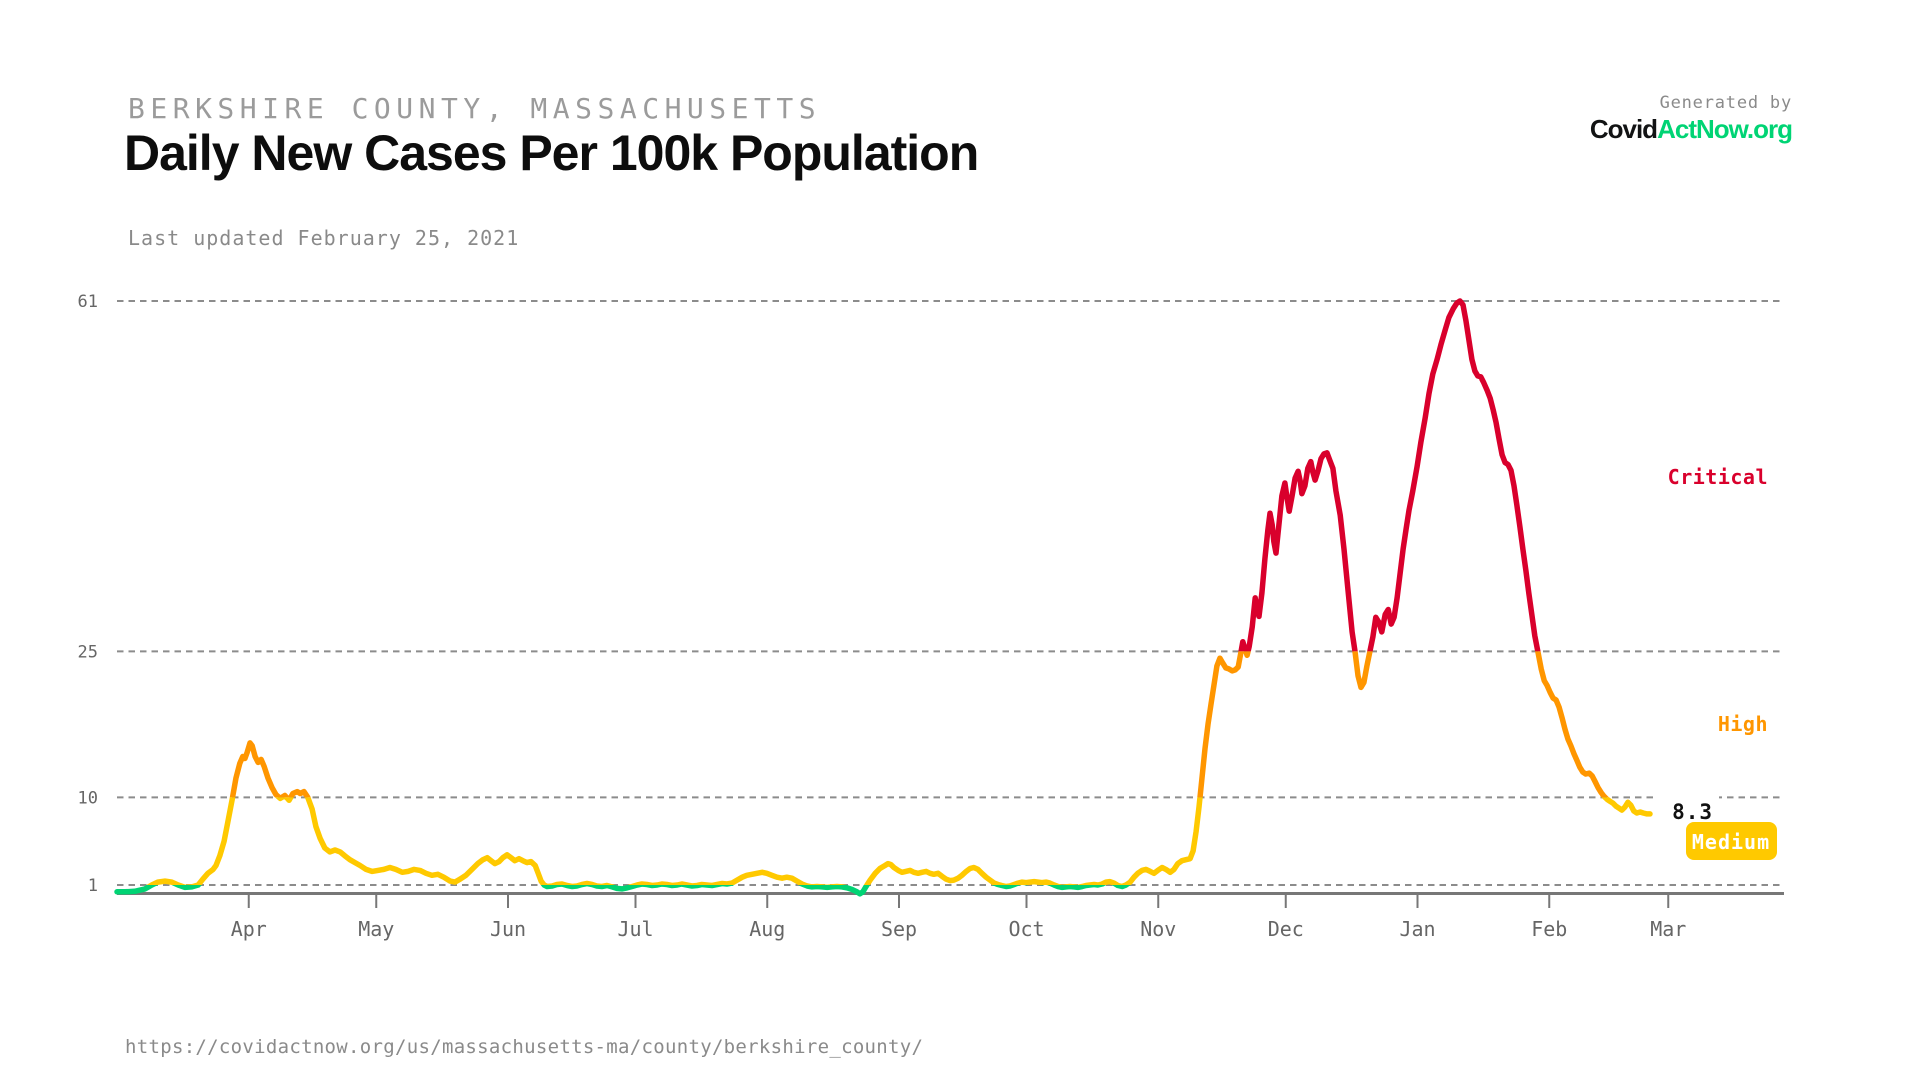  What do you see at coordinates (1389, 475) in the screenshot?
I see `cases-line-critical` at bounding box center [1389, 475].